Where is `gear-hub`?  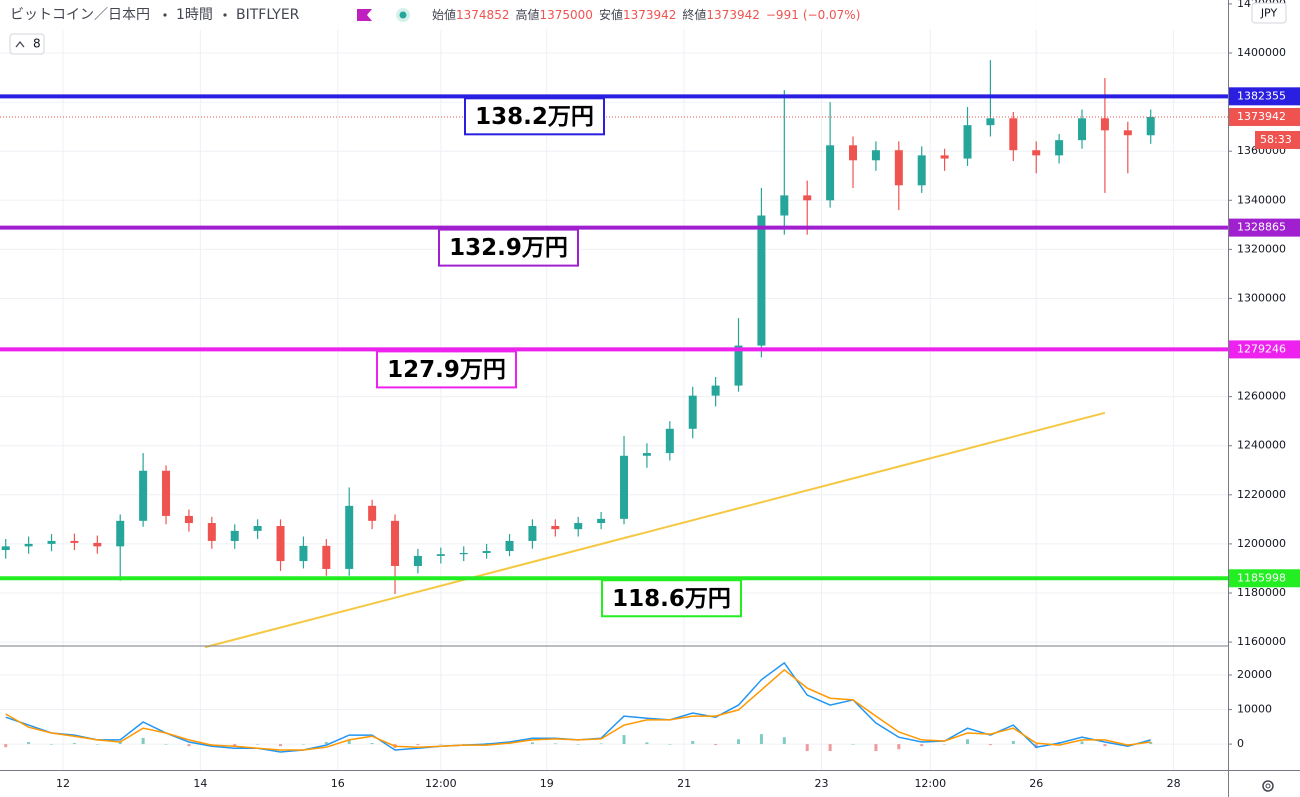 gear-hub is located at coordinates (1268, 786).